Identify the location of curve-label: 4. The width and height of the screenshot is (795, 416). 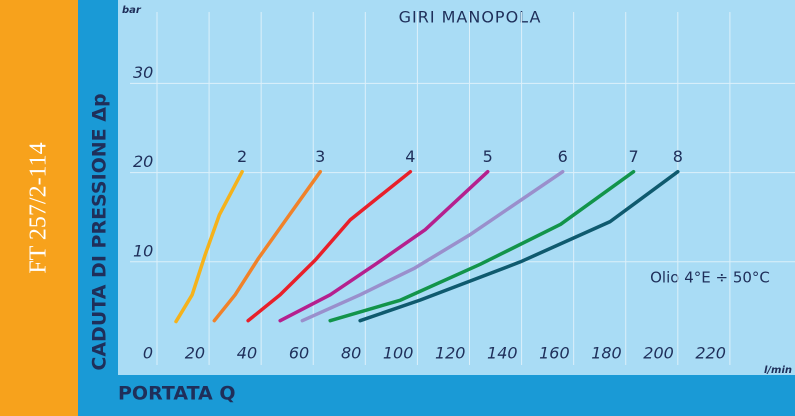
(410, 156).